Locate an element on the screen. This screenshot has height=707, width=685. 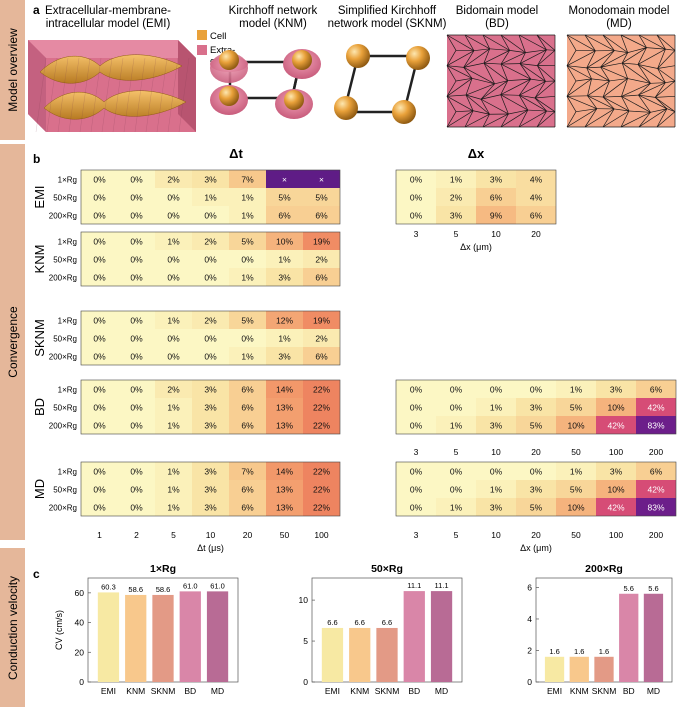
tick-label: 1 is located at coordinates (99, 535).